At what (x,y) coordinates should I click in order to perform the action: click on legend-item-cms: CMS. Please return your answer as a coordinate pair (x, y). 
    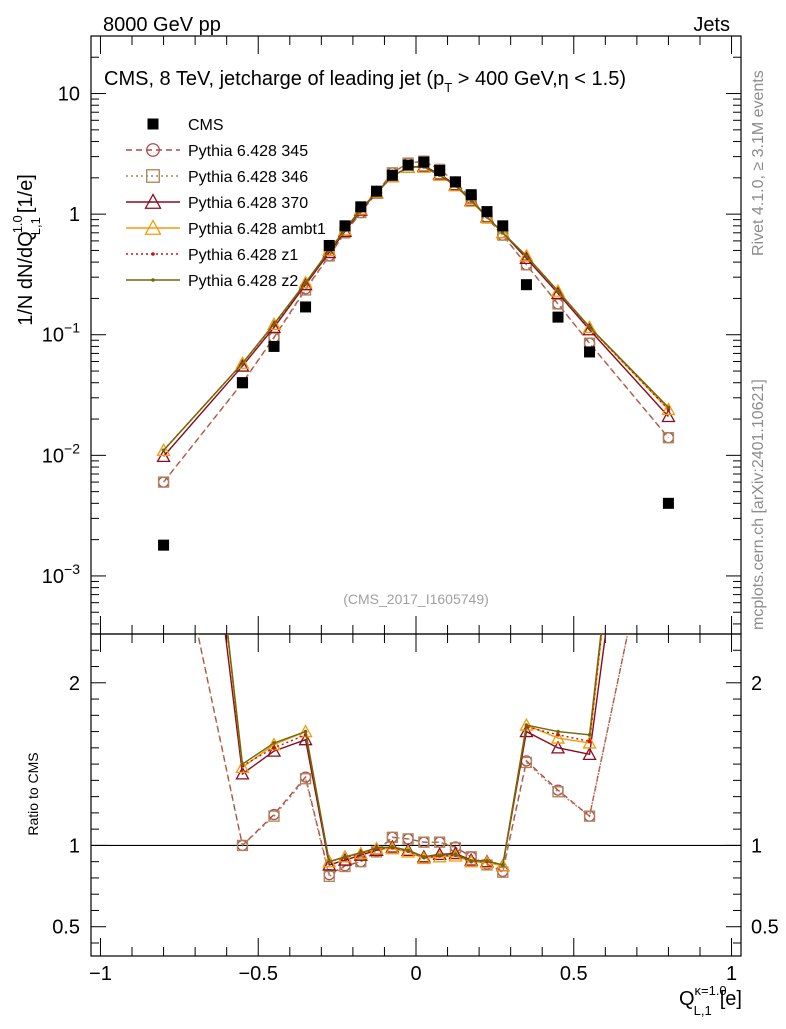
    Looking at the image, I should click on (185, 125).